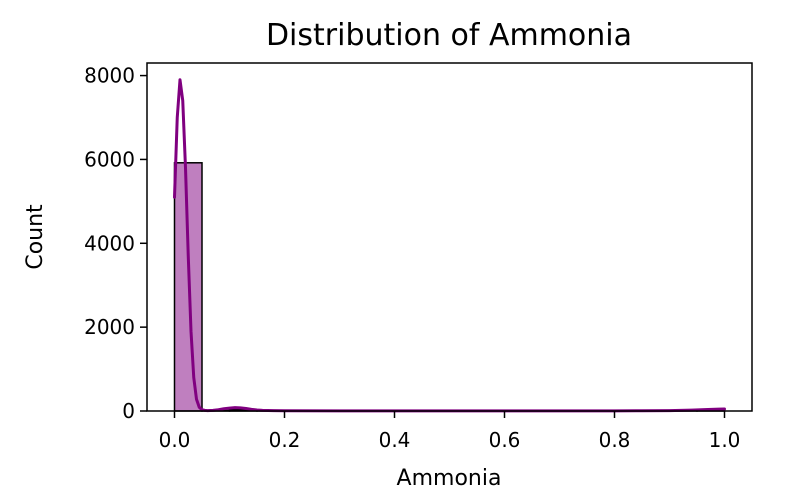 This screenshot has height=500, width=800. What do you see at coordinates (128, 411) in the screenshot?
I see `y-tick-label: 0` at bounding box center [128, 411].